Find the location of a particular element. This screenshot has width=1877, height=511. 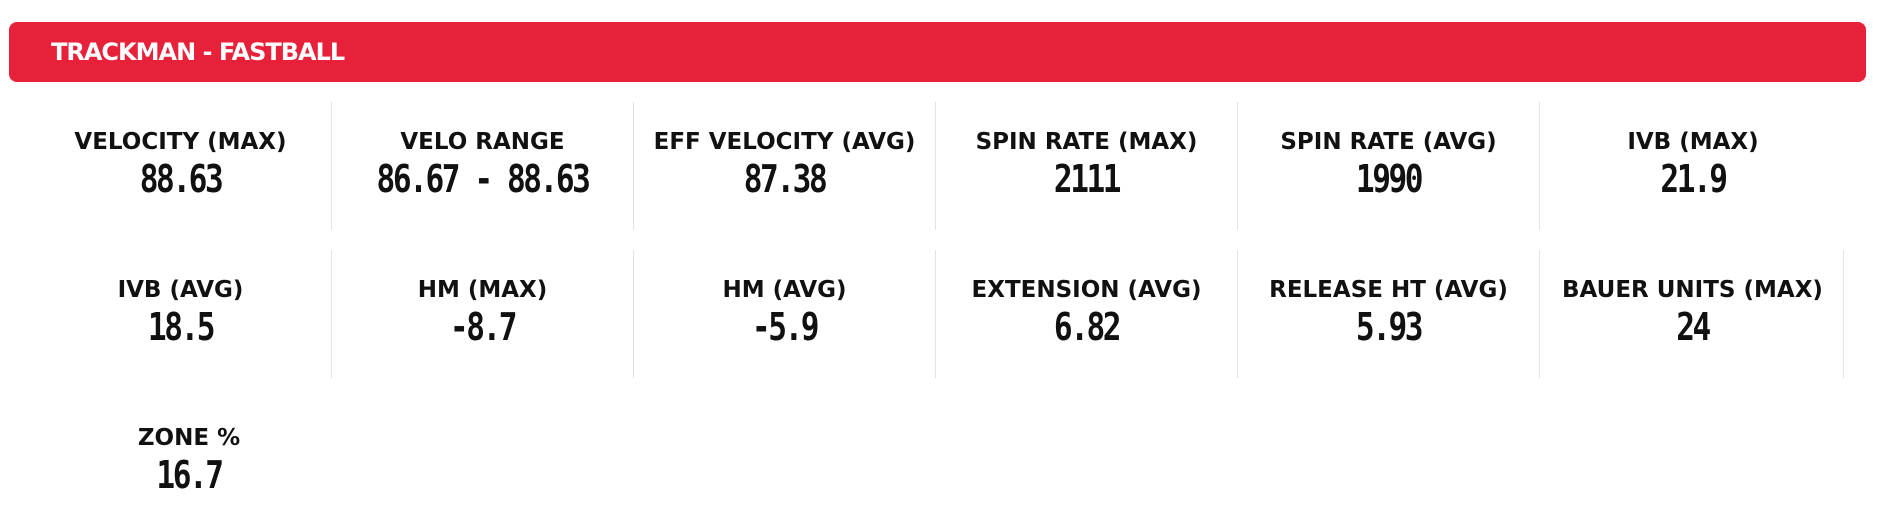

stat-ivb-avg: IVB (AVG) 18.5 is located at coordinates (181, 314).